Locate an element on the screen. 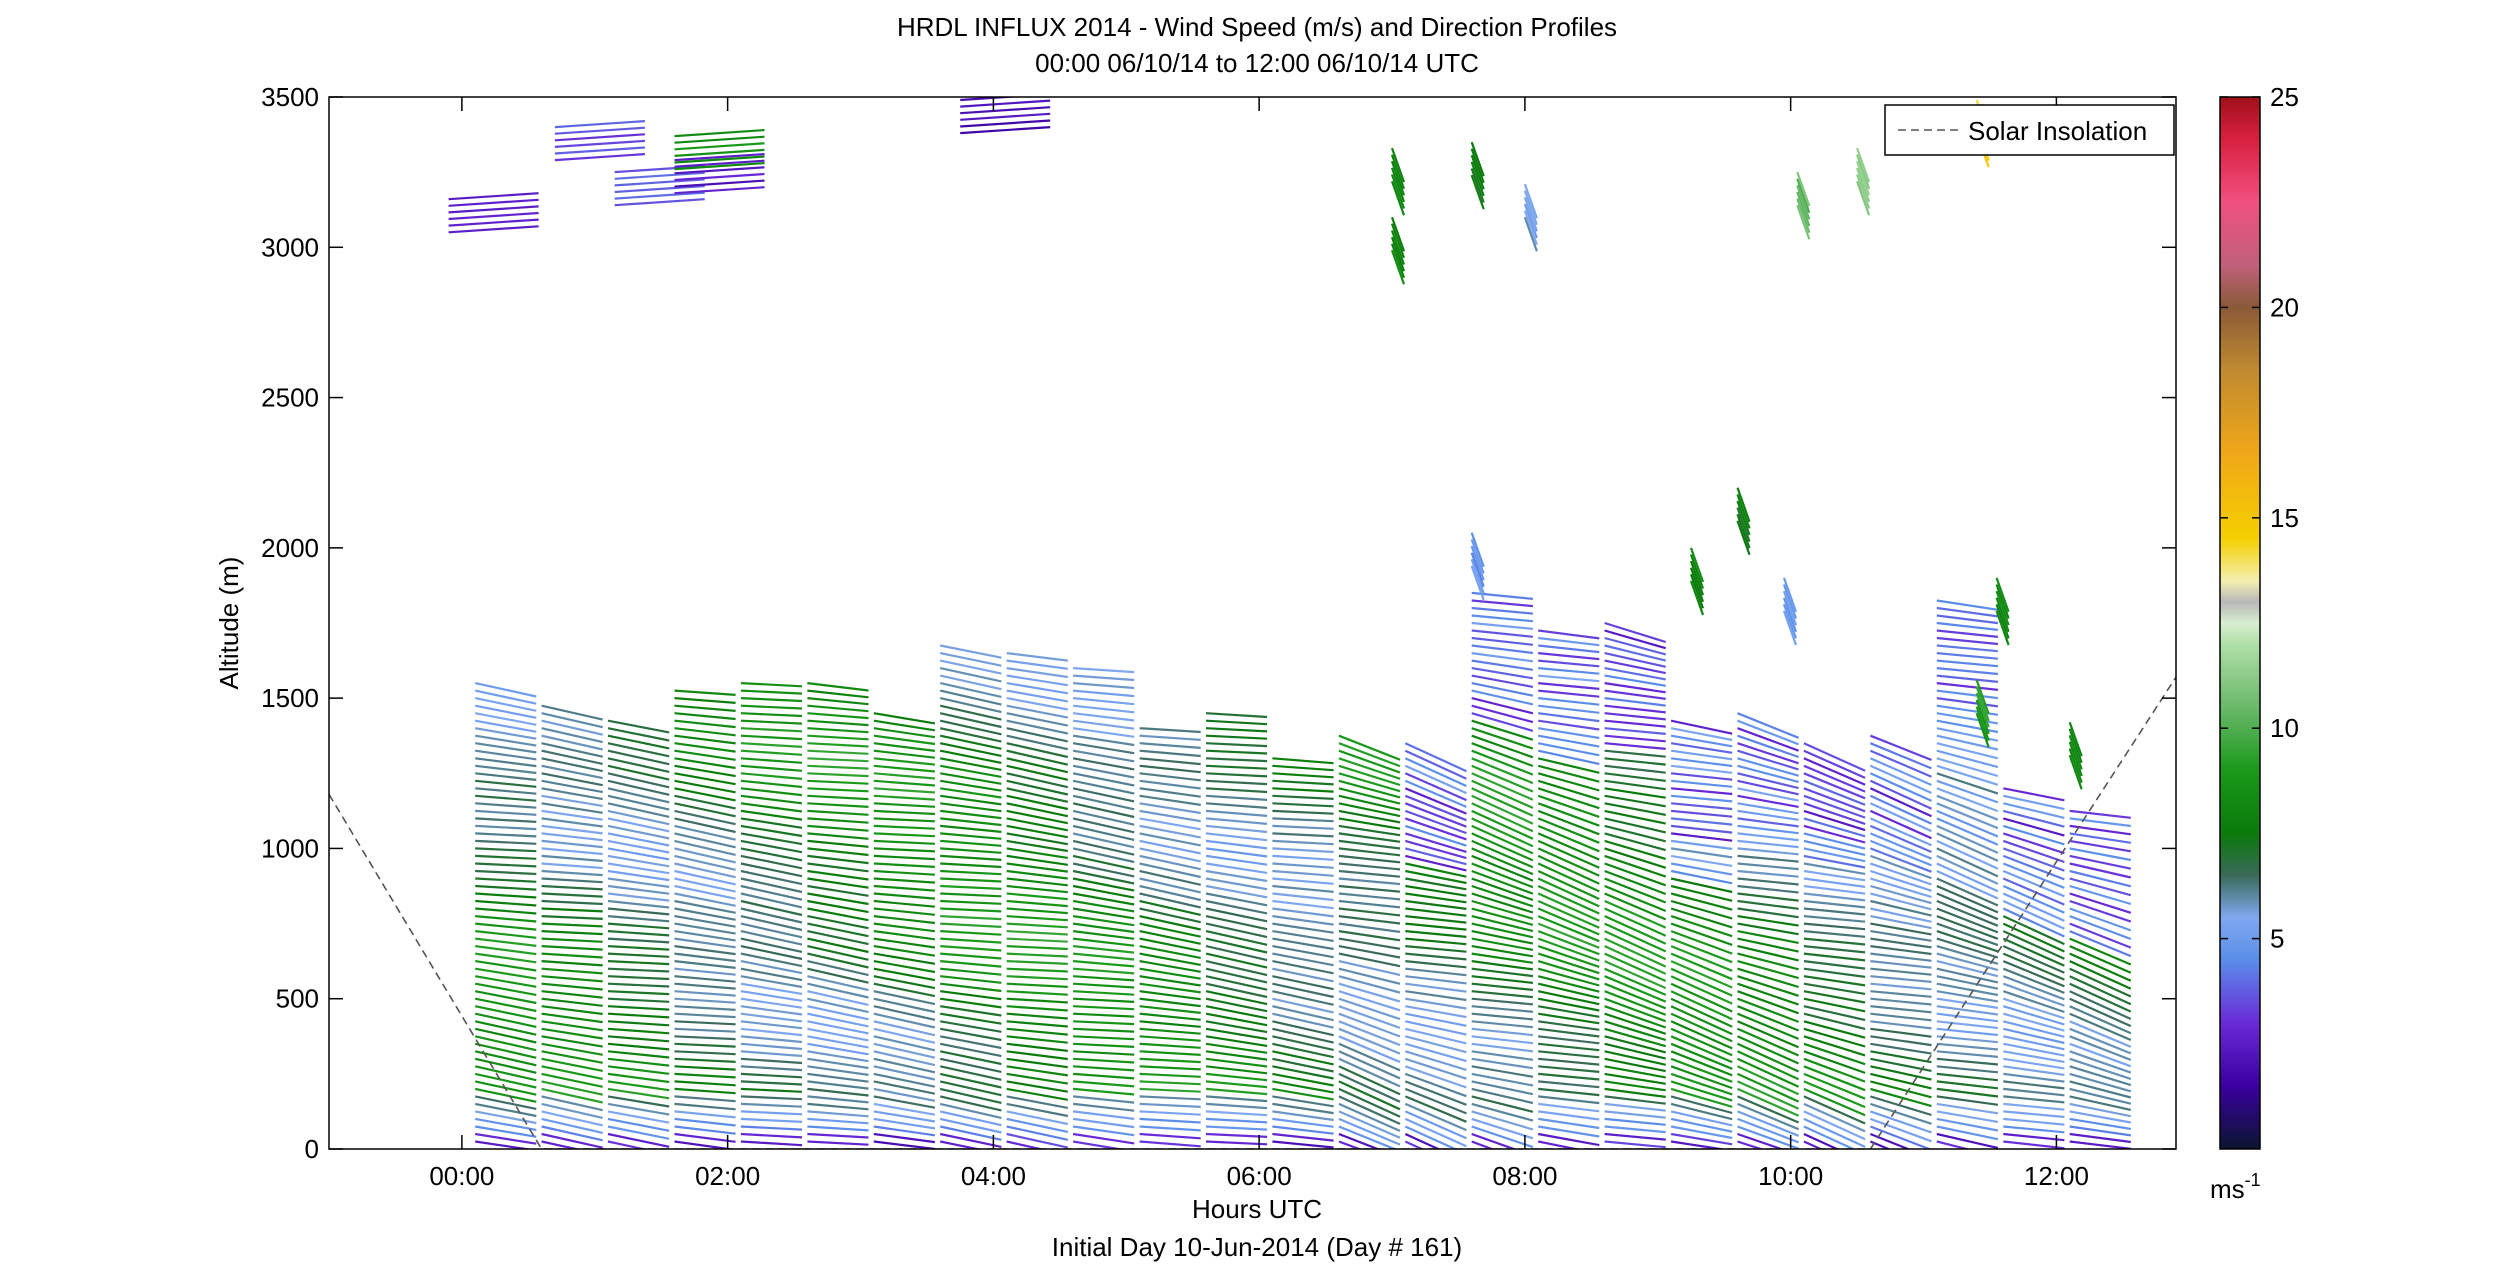 This screenshot has width=2515, height=1287. legend: Solar Insolation is located at coordinates (2029, 130).